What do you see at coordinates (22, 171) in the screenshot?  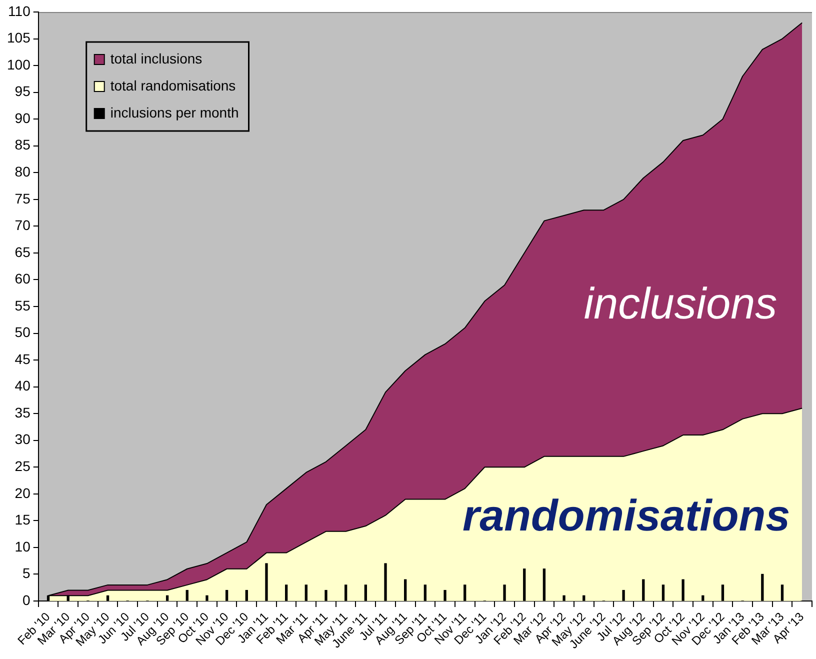 I see `y-tick-label: 80` at bounding box center [22, 171].